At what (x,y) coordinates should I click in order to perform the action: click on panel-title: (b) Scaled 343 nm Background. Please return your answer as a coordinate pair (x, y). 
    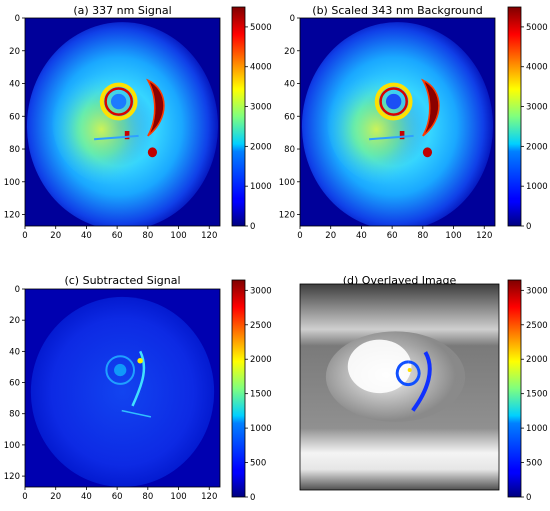
    Looking at the image, I should click on (397, 10).